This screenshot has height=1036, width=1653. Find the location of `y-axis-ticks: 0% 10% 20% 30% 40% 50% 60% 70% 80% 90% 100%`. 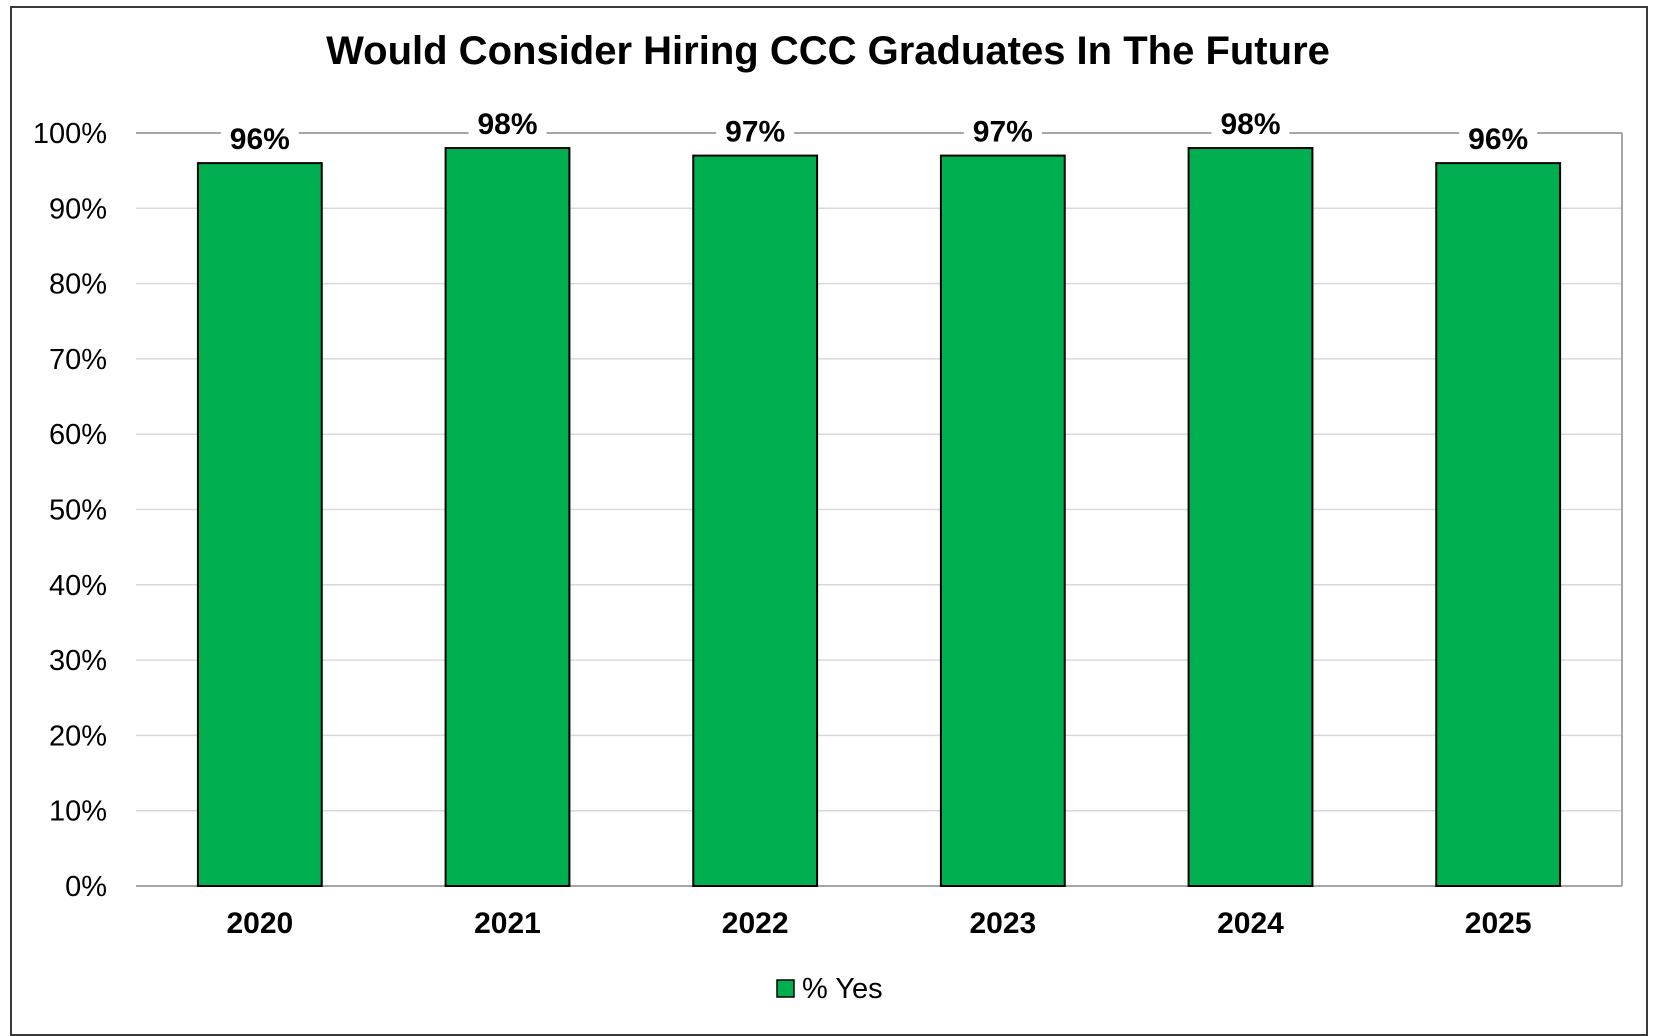

y-axis-ticks: 0% 10% 20% 30% 40% 50% 60% 70% 80% 90% 100% is located at coordinates (70, 510).